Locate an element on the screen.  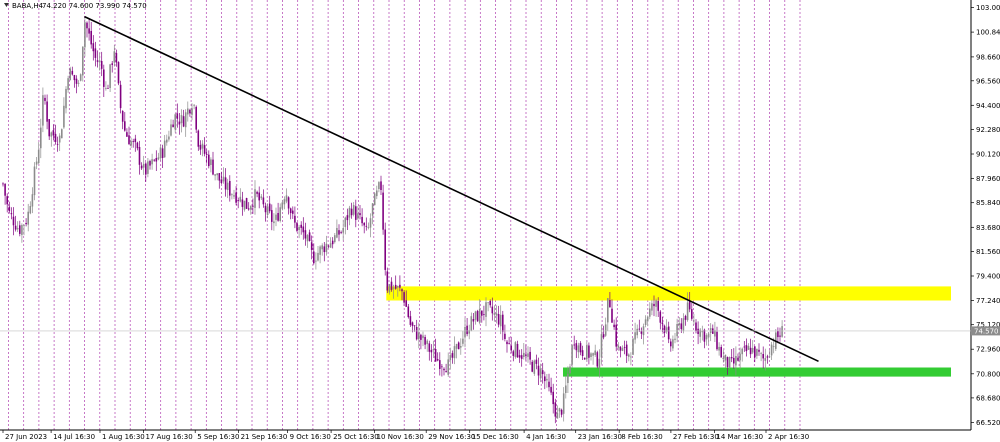
x-tick-label: 17 Aug 16:30 is located at coordinates (169, 437).